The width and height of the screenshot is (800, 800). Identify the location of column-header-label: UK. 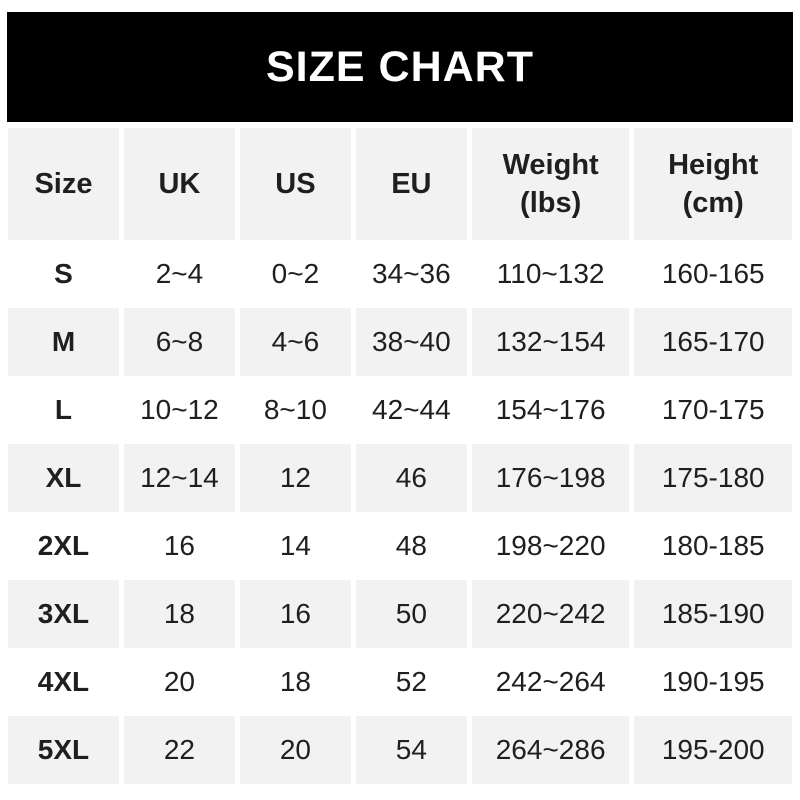
(179, 183).